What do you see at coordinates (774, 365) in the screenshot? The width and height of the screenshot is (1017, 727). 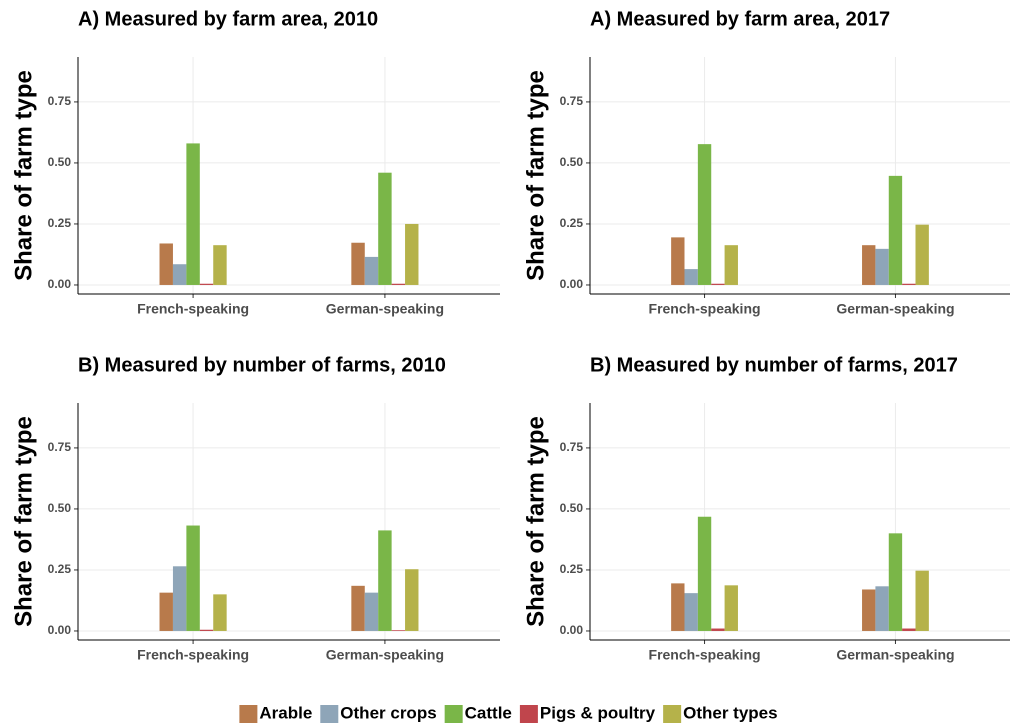 I see `chart-title: B) Measured by number of farms, 2017` at bounding box center [774, 365].